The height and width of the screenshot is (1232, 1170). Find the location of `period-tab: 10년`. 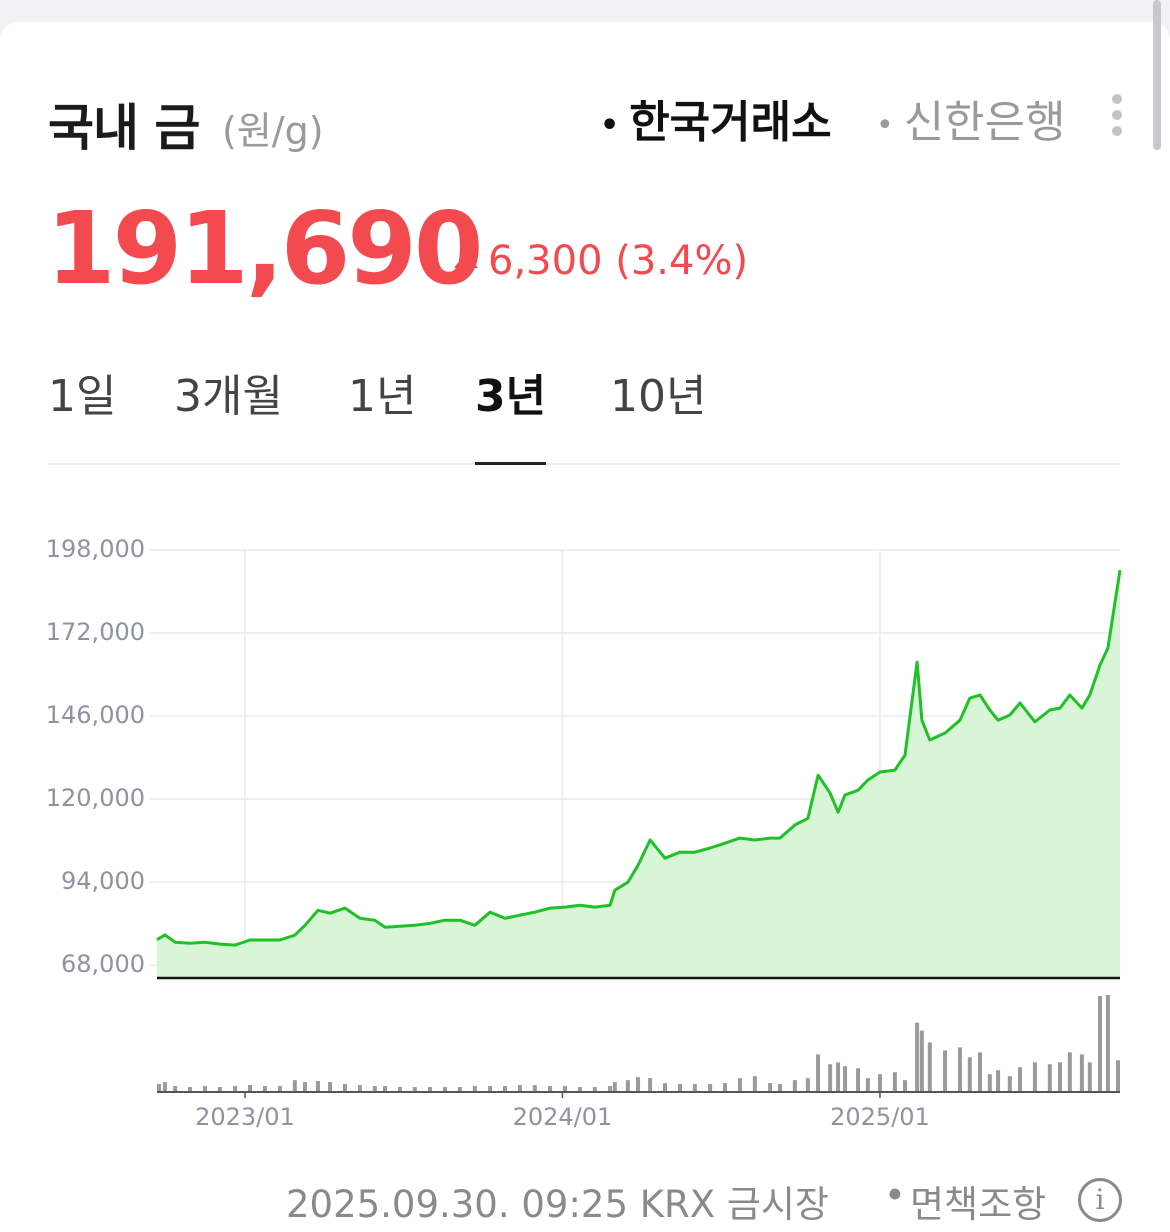

period-tab: 10년 is located at coordinates (658, 396).